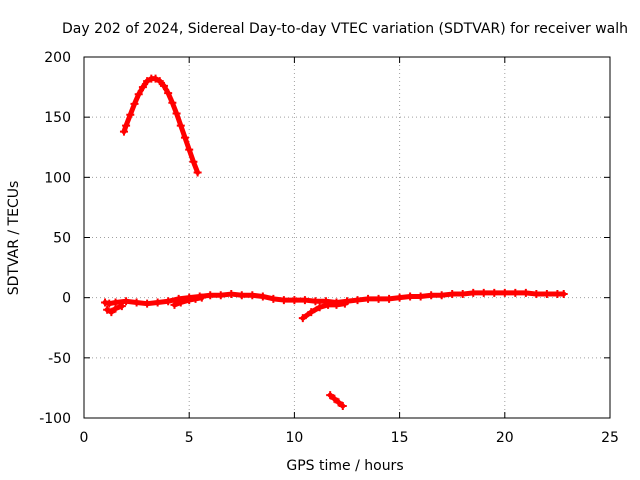  I want to click on series-dip-start, so click(114, 309).